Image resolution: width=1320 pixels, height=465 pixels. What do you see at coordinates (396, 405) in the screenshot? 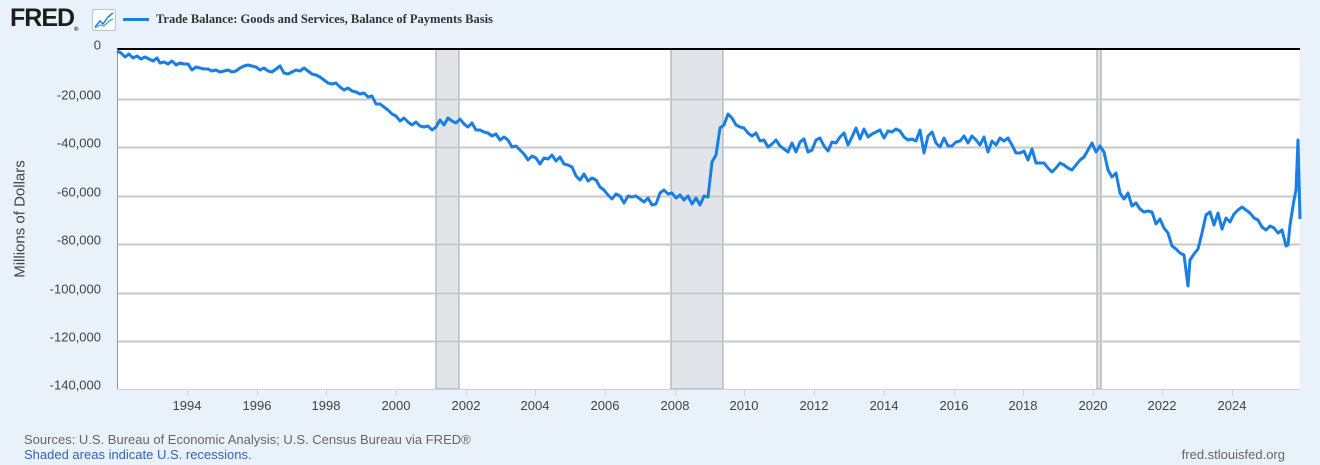
I see `x-tick-label: 2000` at bounding box center [396, 405].